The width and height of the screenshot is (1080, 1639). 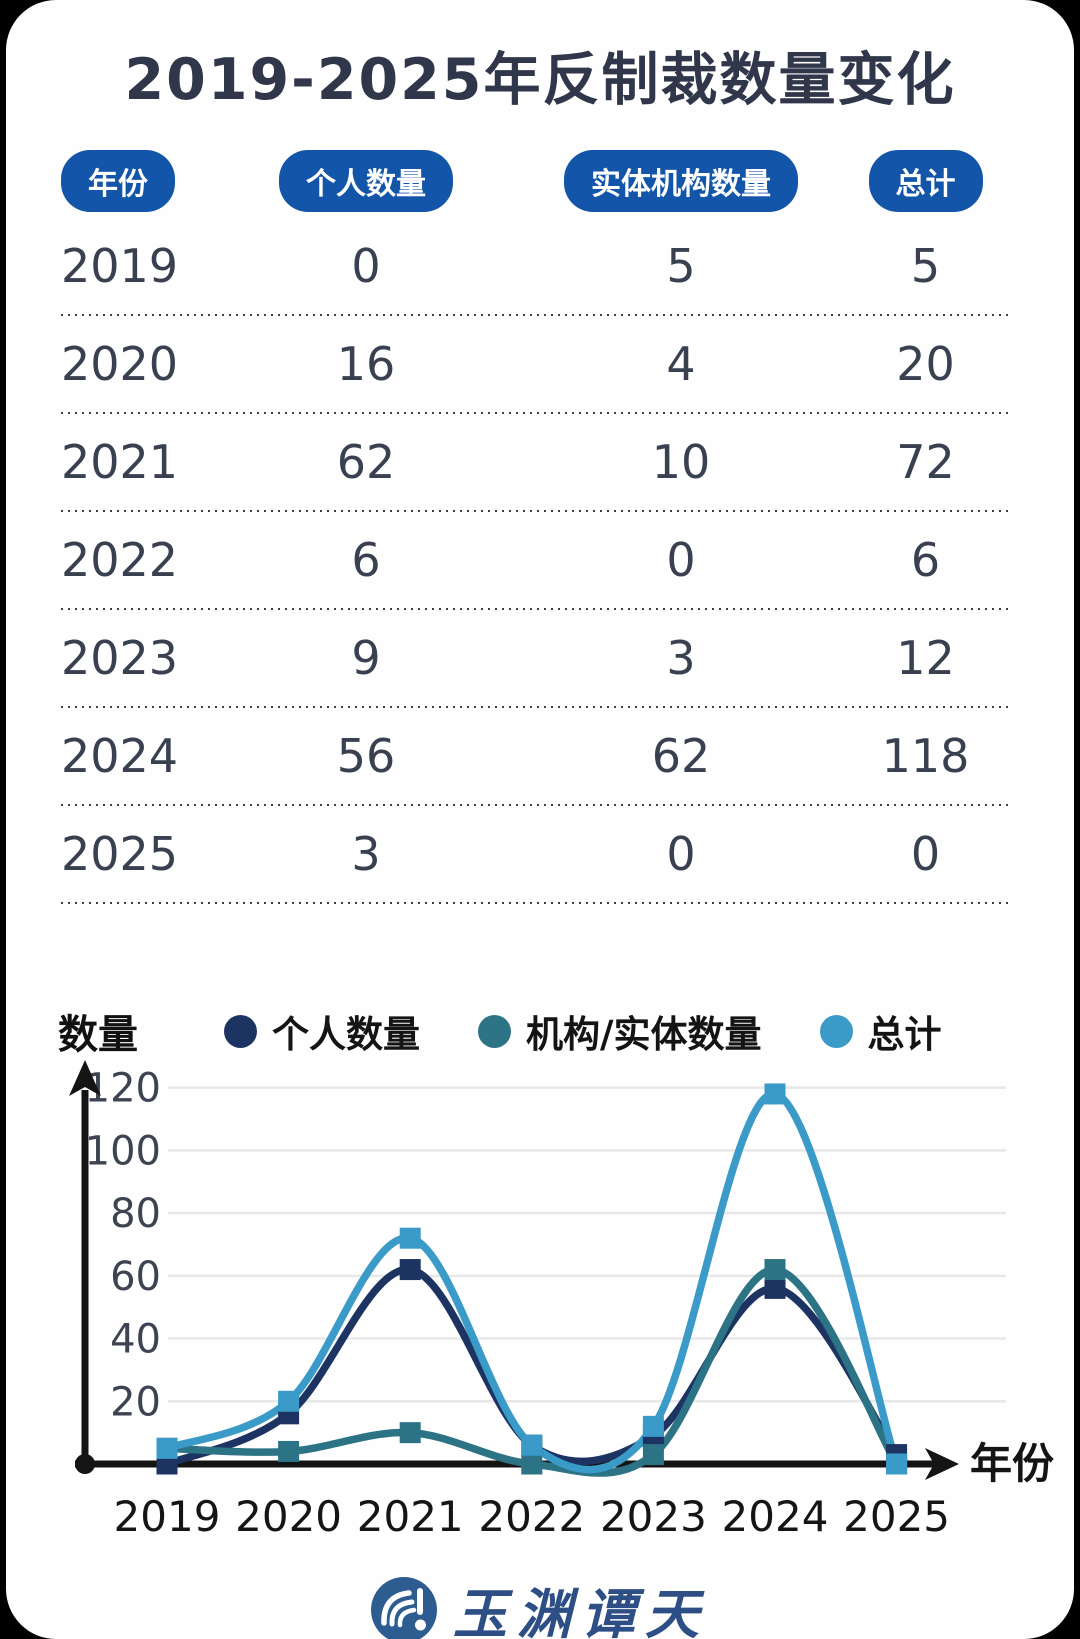 I want to click on year-cell: 2022, so click(x=120, y=560).